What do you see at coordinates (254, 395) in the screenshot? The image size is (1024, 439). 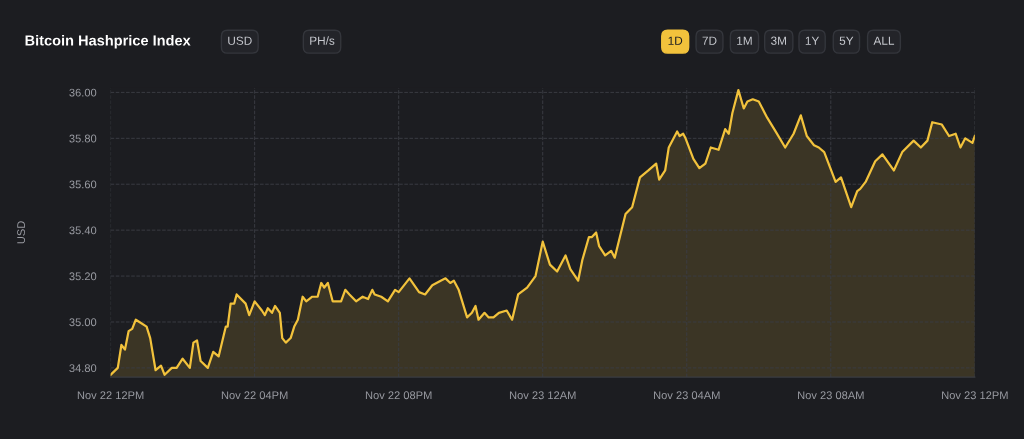 I see `x-tick-label: Nov 22 04PM` at bounding box center [254, 395].